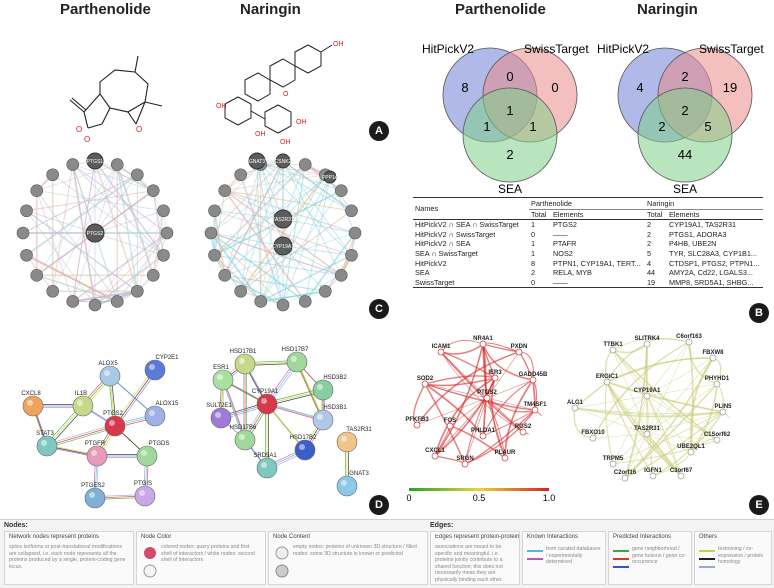 The image size is (774, 588). I want to click on svg-text: PTGFR, so click(95, 444).